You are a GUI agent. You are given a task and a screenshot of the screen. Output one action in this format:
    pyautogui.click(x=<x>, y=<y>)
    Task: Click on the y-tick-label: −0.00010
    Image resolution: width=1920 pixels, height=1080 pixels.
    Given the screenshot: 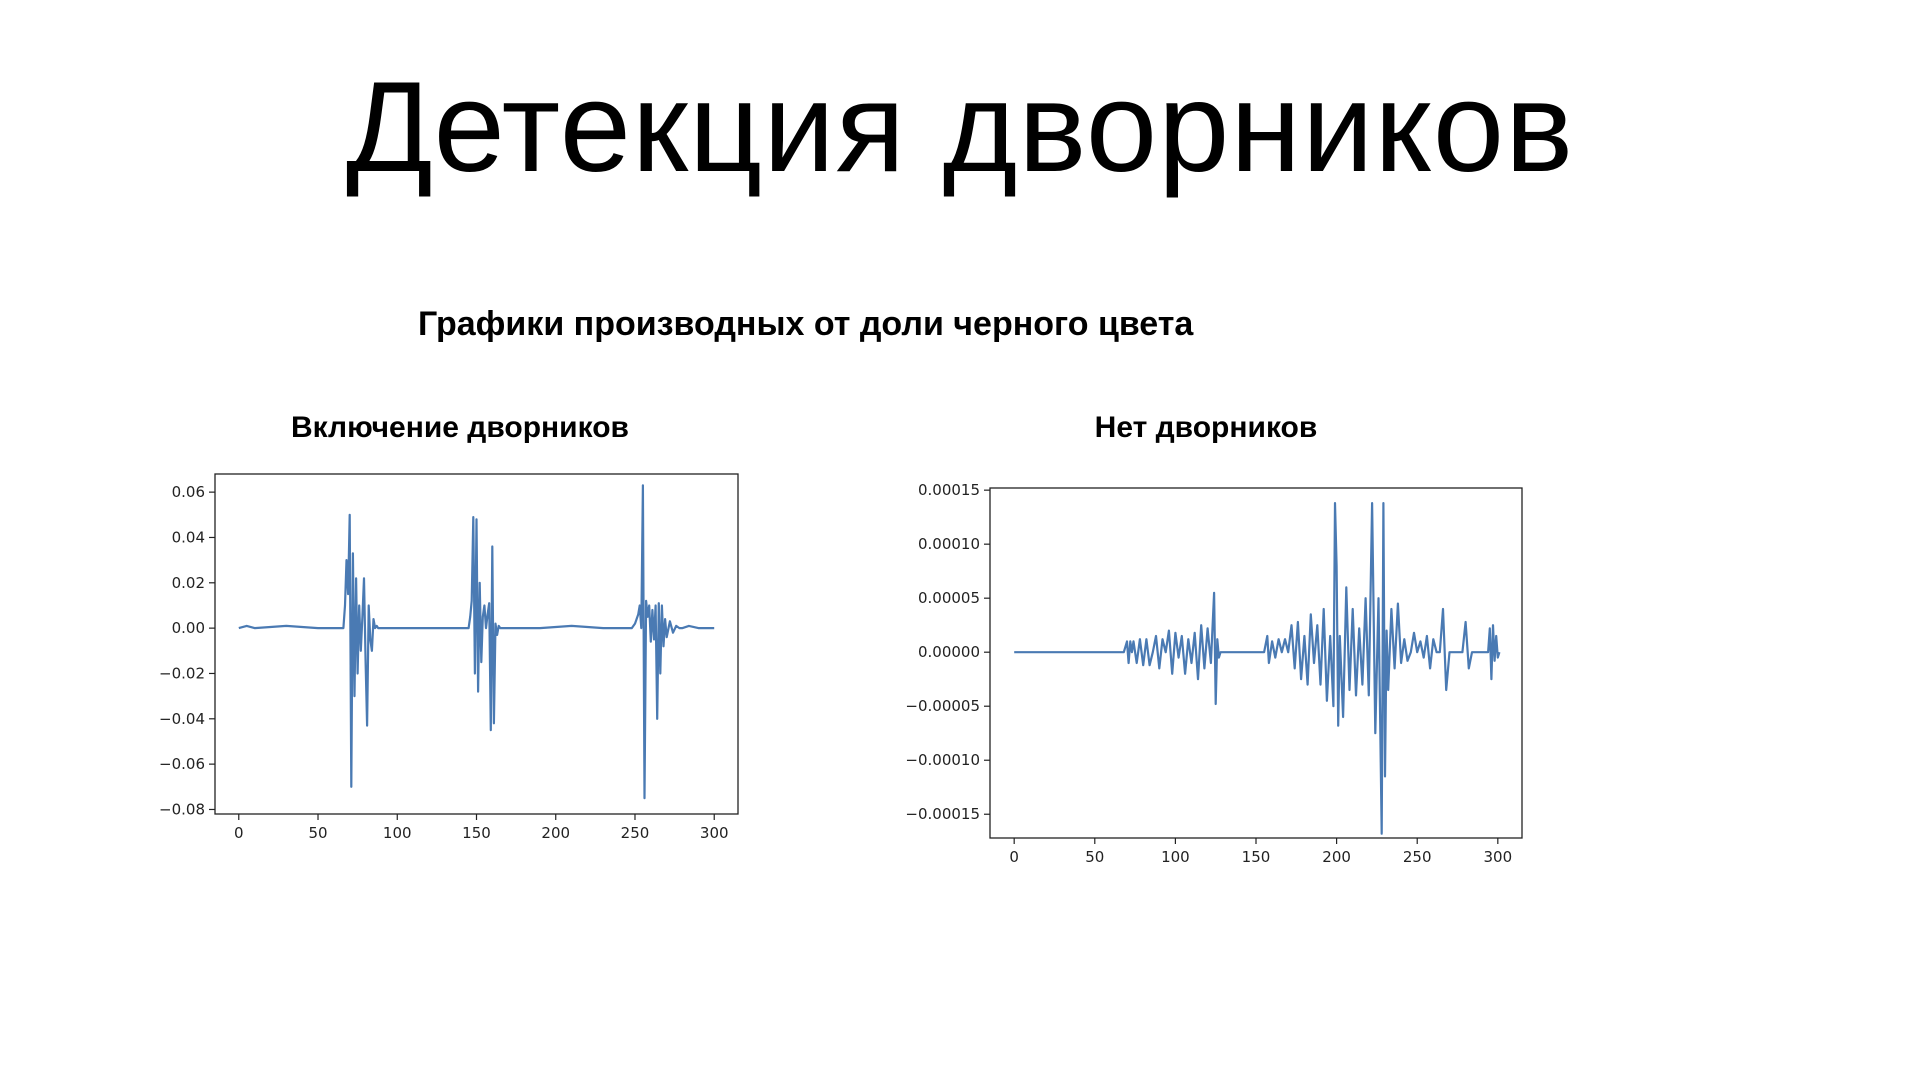 What is the action you would take?
    pyautogui.click(x=942, y=760)
    